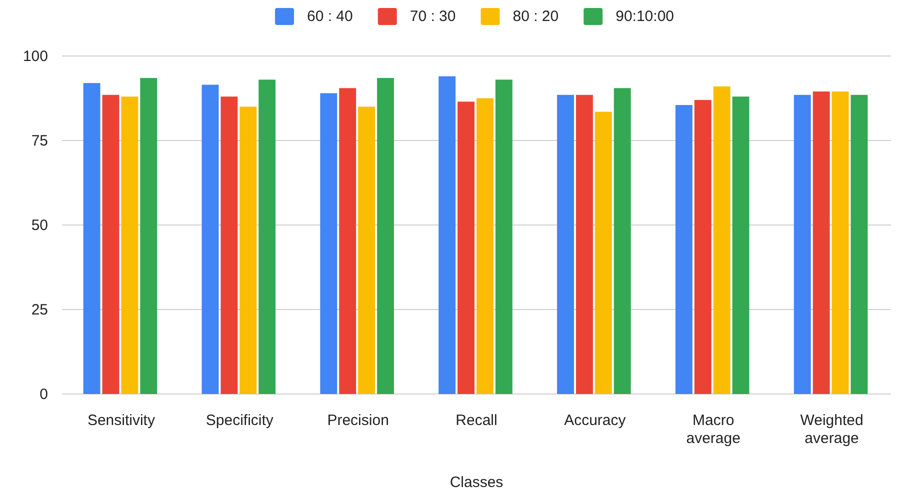  What do you see at coordinates (240, 420) in the screenshot?
I see `x-tick-label: Specificity` at bounding box center [240, 420].